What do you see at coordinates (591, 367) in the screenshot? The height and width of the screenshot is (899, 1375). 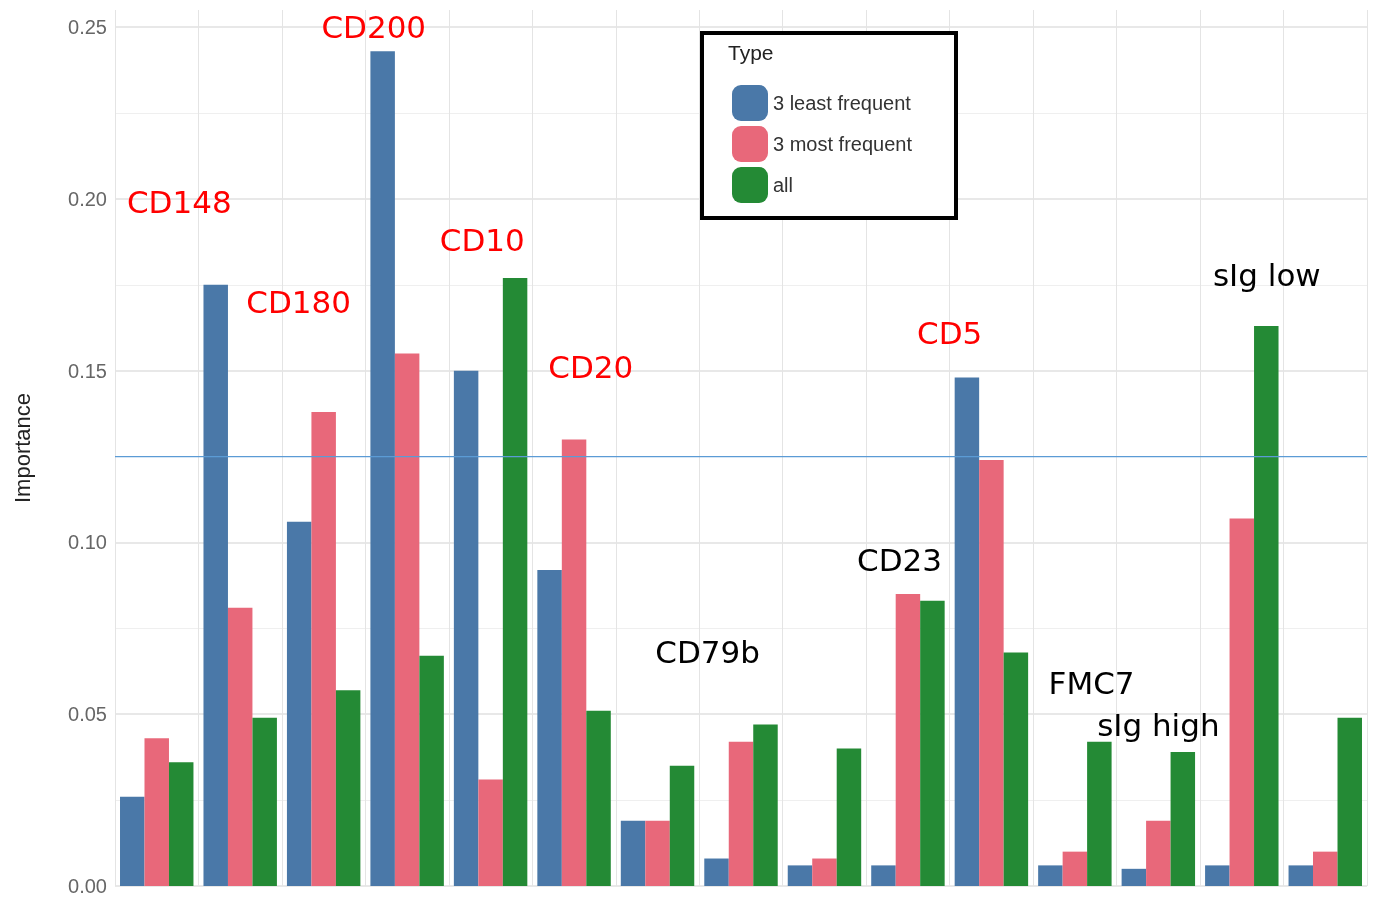 I see `annotation: CD20` at bounding box center [591, 367].